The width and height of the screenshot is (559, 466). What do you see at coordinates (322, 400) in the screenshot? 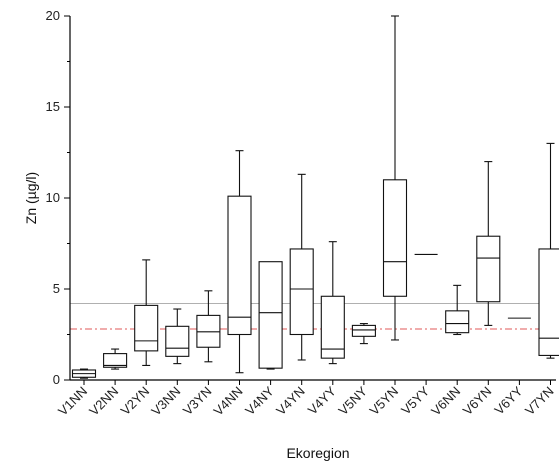
I see `x-tick-label: V4YY` at bounding box center [322, 400].